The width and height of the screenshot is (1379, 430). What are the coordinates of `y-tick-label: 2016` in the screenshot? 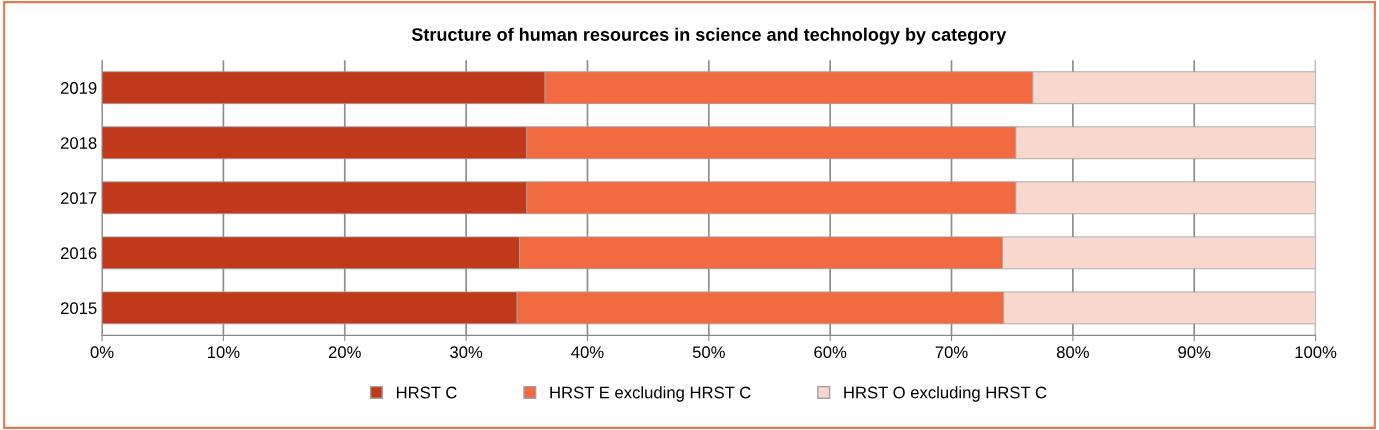 It's located at (78, 253).